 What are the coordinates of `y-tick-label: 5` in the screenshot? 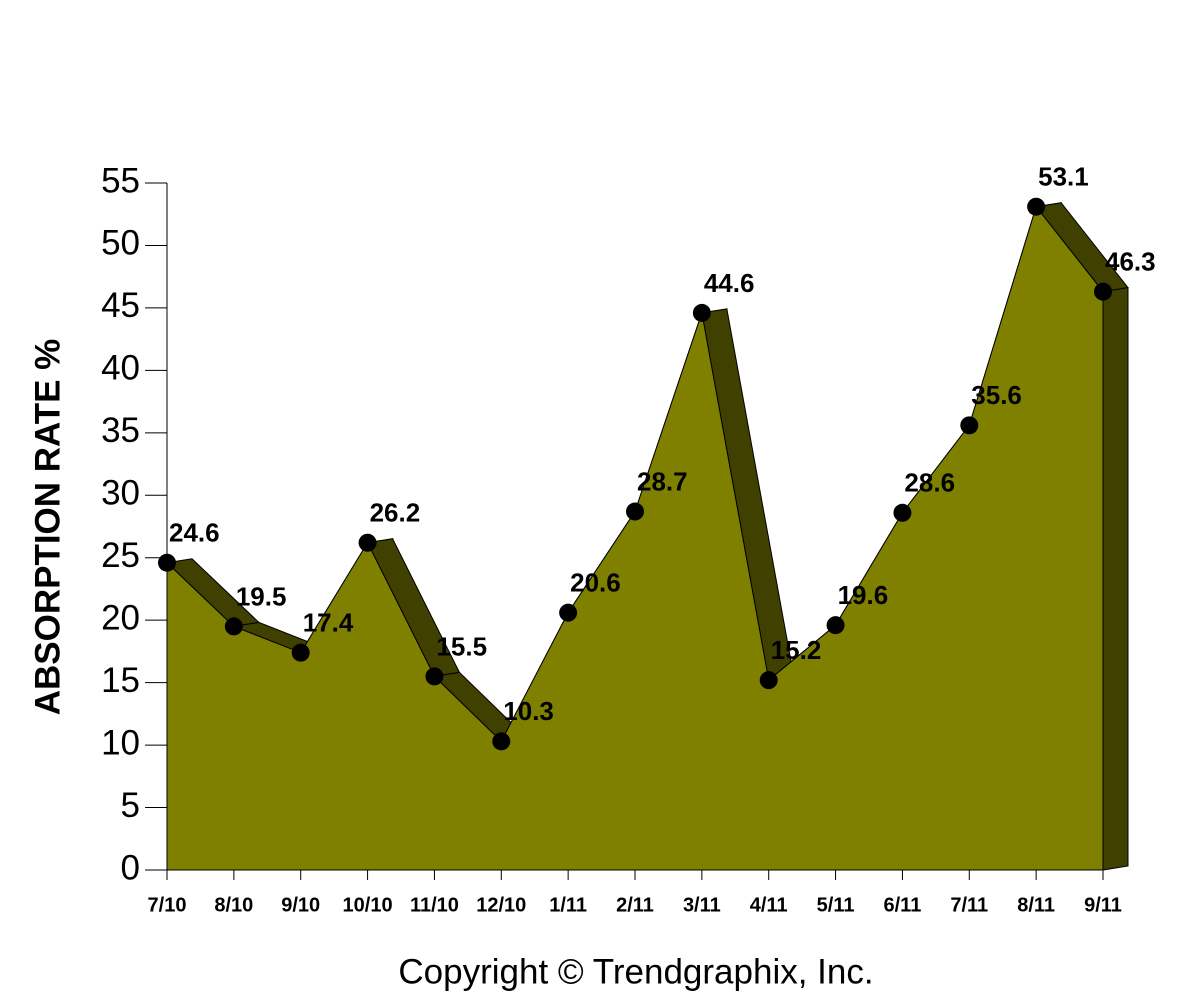 It's located at (130, 805).